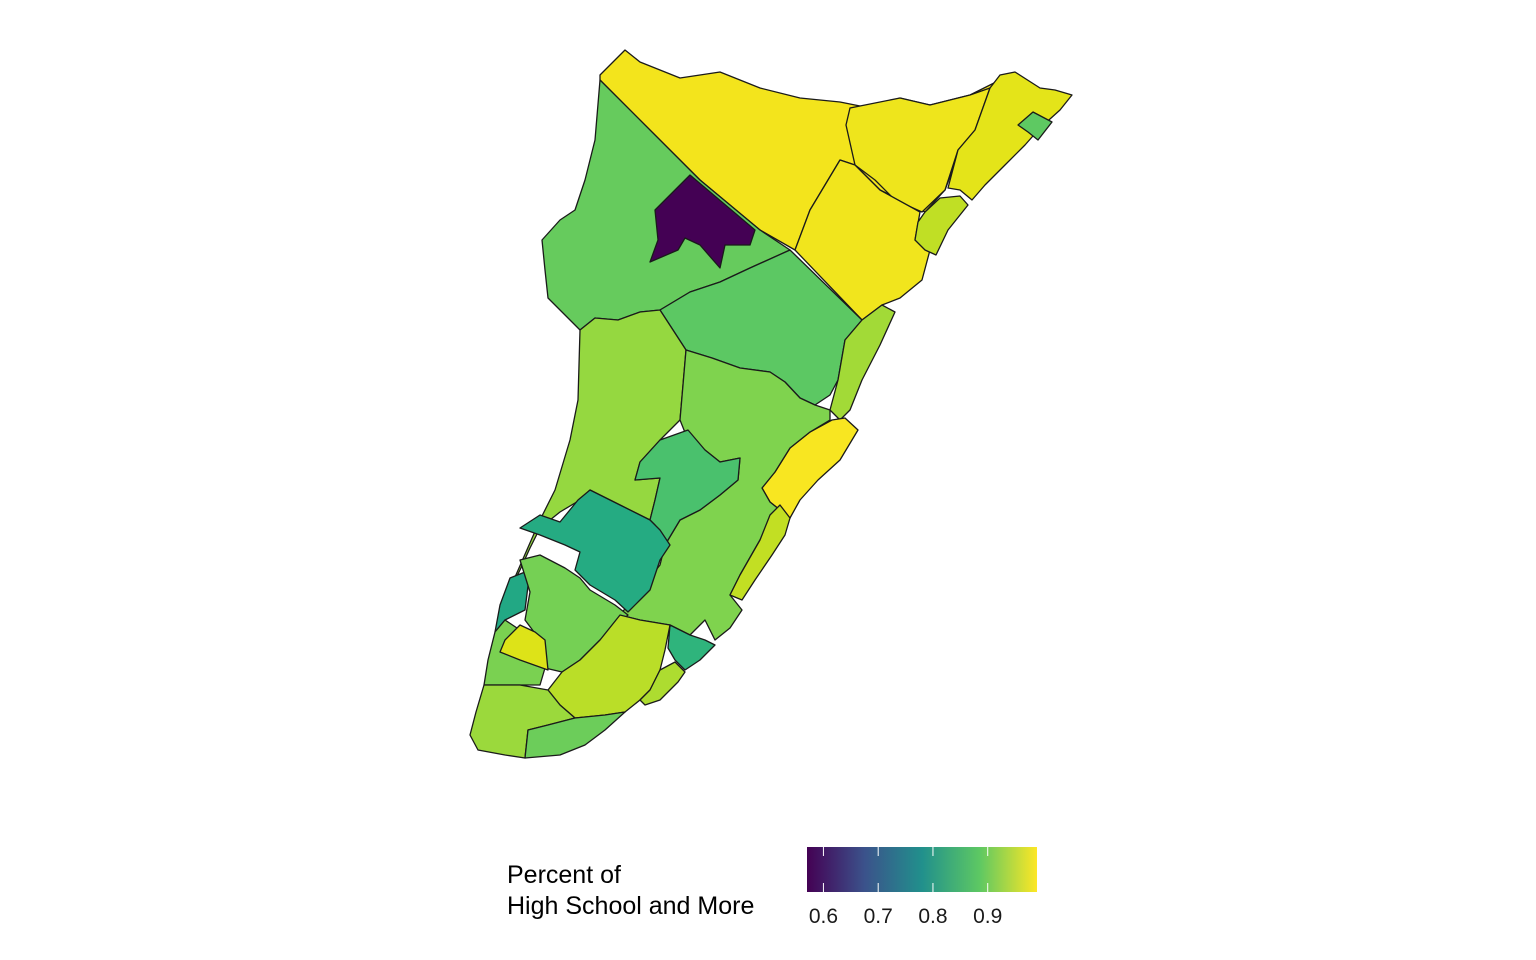  Describe the element at coordinates (662, 683) in the screenshot. I see `tract-southeast-coast` at that location.